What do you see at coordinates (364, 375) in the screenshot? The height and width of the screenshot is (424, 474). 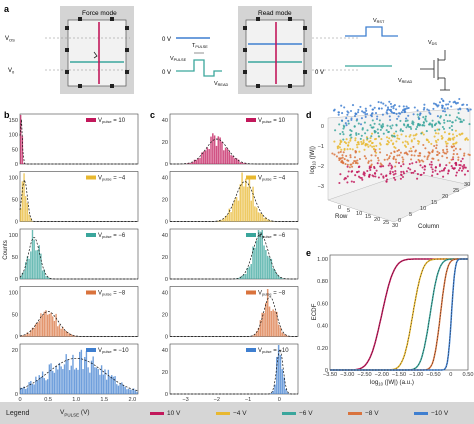 I see `x-tick-label: −2.50` at bounding box center [364, 375].